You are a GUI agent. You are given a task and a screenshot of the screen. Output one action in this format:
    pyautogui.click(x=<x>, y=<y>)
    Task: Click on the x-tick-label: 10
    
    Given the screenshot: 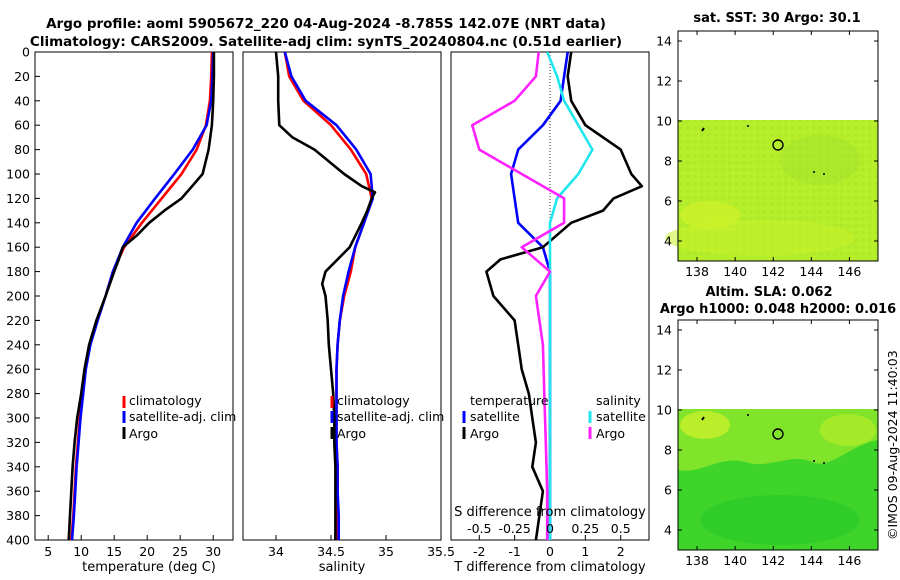 What is the action you would take?
    pyautogui.click(x=81, y=551)
    